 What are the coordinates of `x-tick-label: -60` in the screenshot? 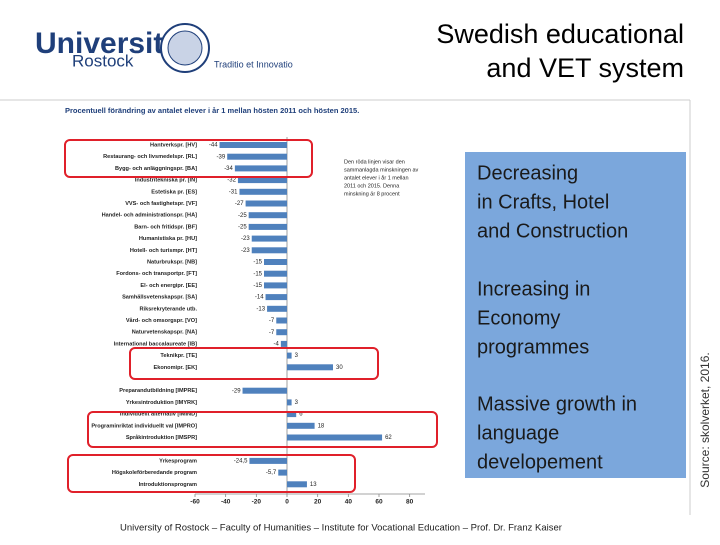 It's located at (195, 502).